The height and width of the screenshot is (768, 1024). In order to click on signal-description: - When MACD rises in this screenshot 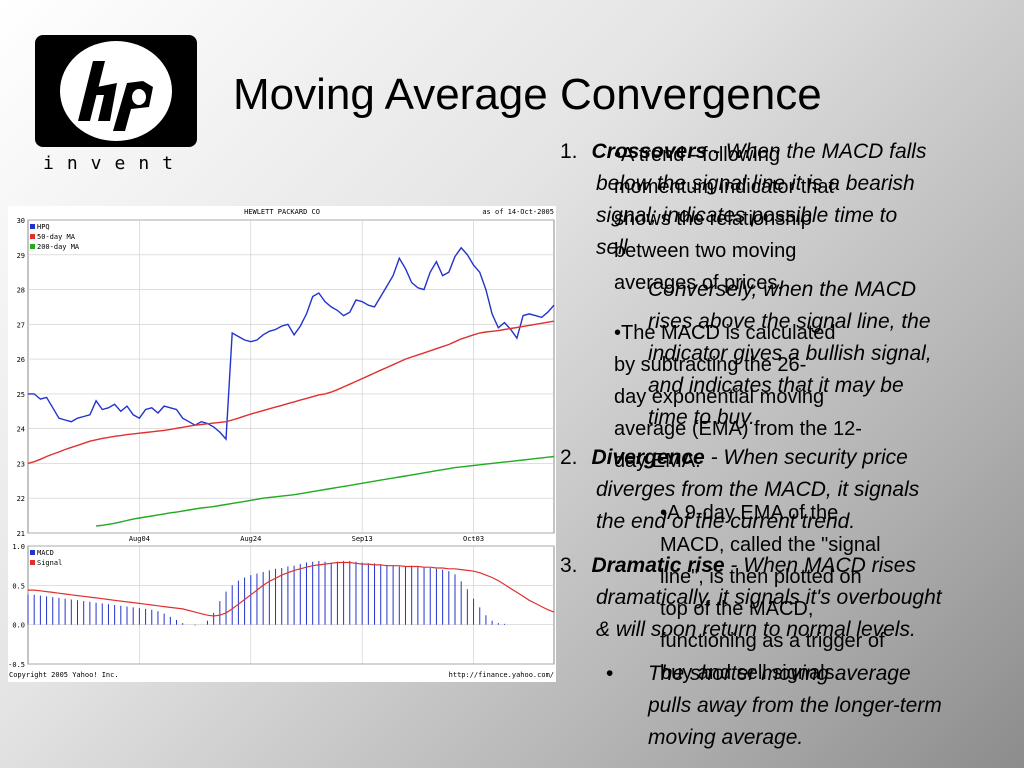, I will do `click(820, 565)`.